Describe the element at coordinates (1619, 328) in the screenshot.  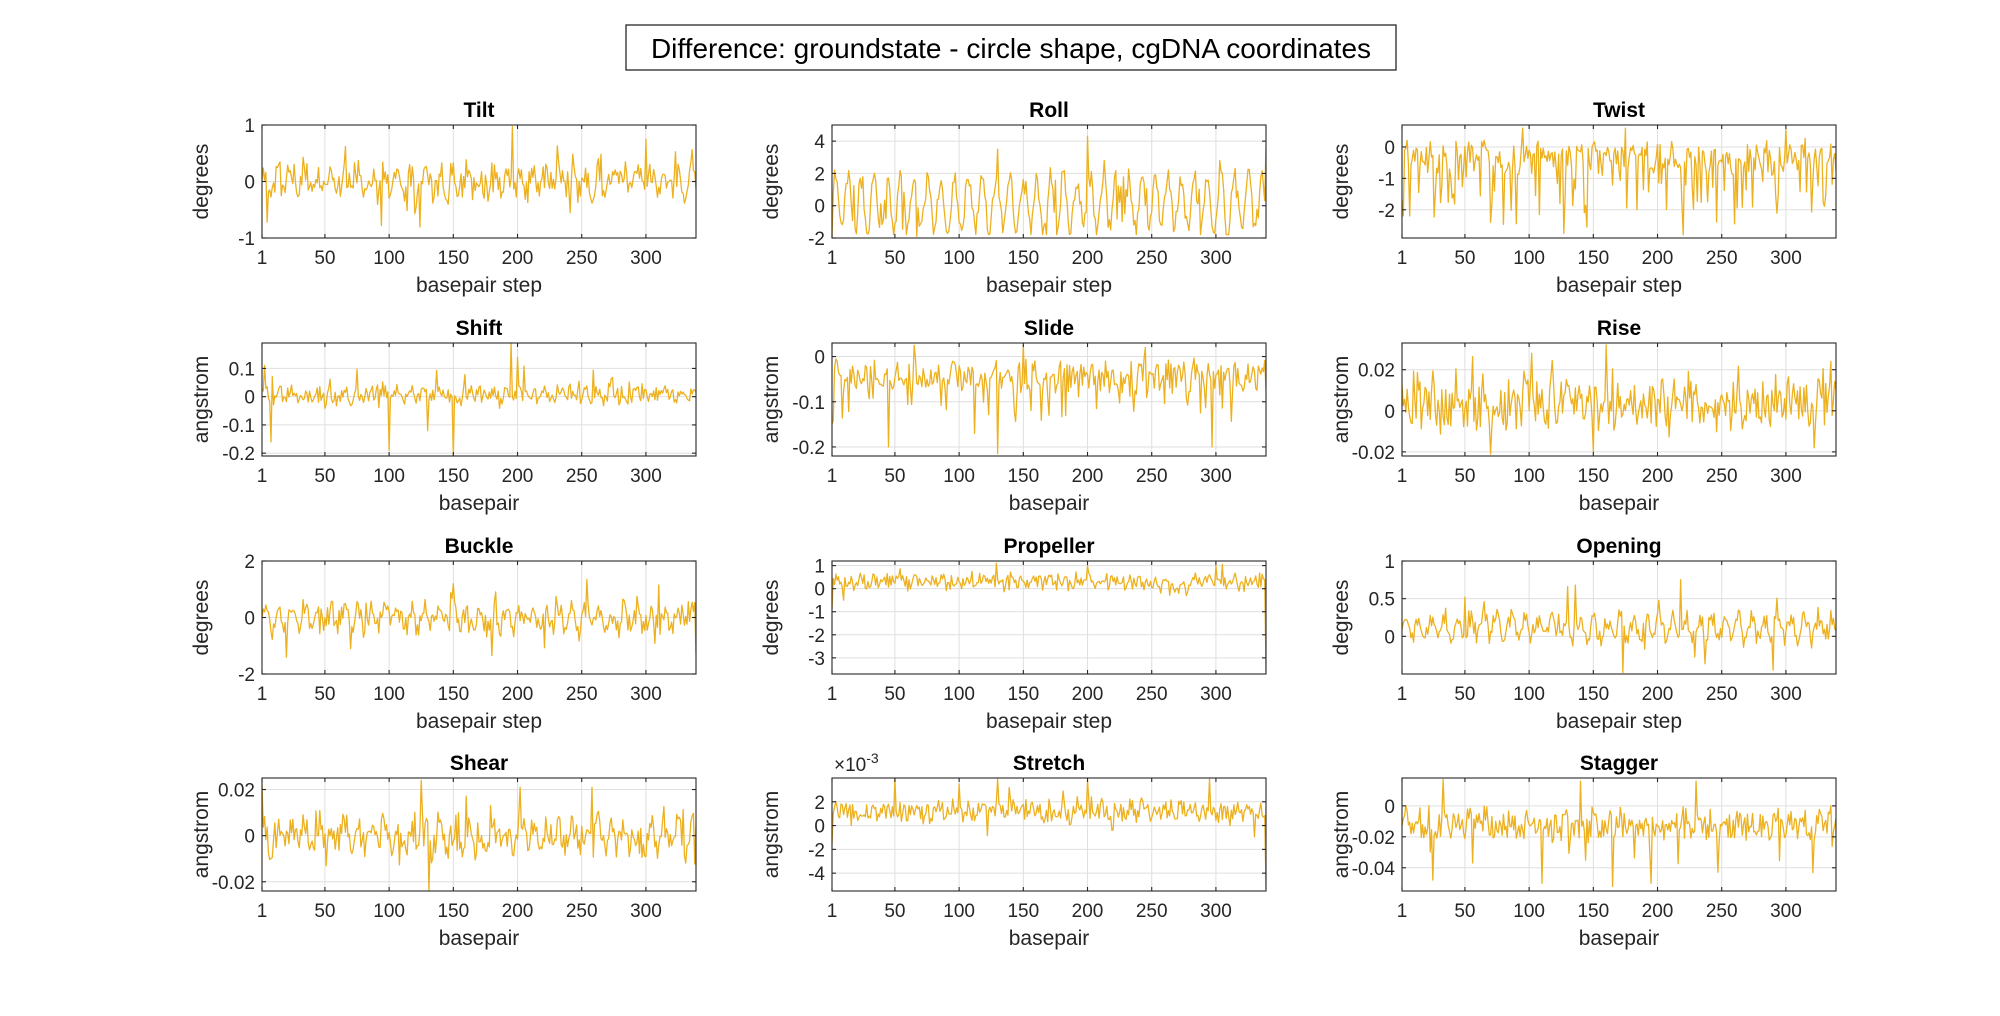
I see `axes-title-rise: Rise` at that location.